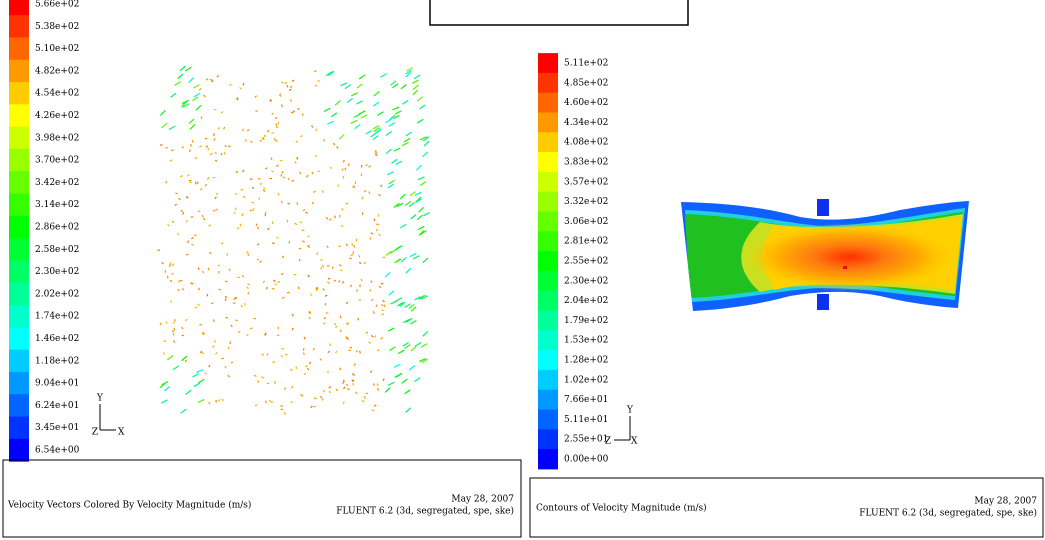 This screenshot has height=540, width=1045. Describe the element at coordinates (586, 123) in the screenshot. I see `legend-label: 4.34e+02` at that location.